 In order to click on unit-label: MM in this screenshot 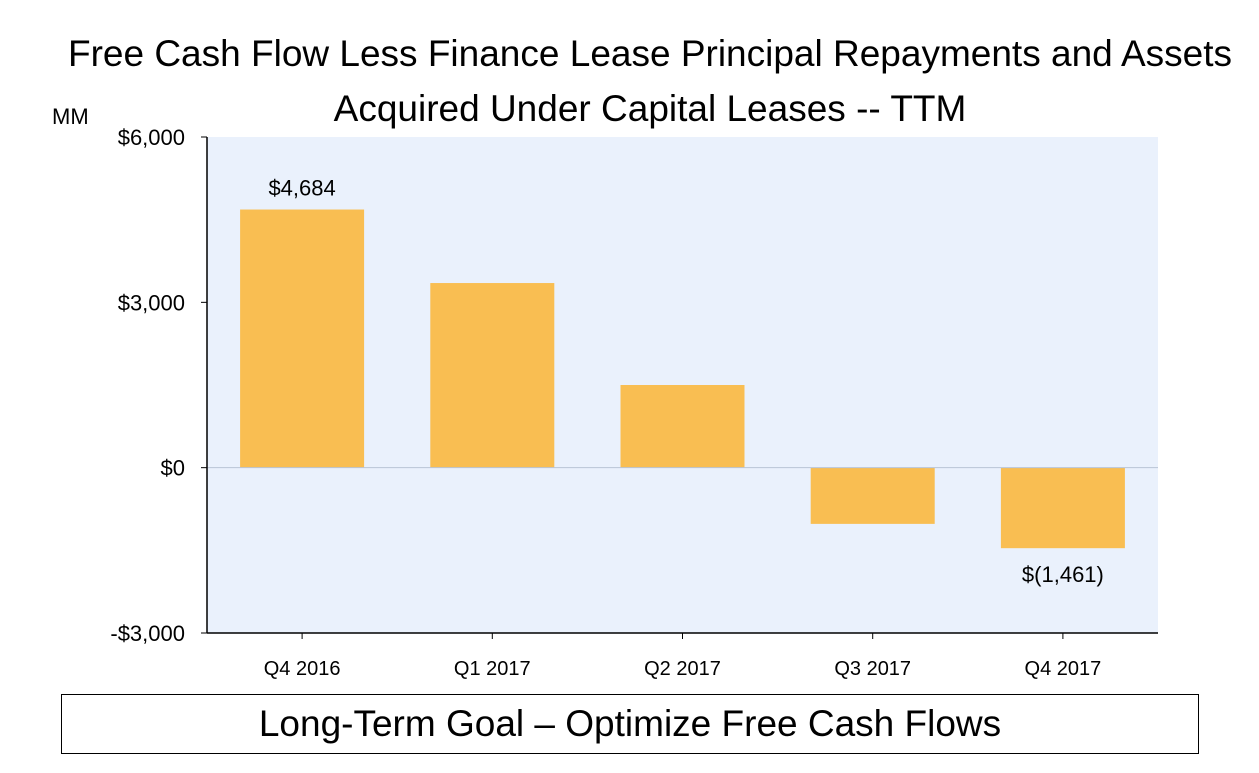, I will do `click(70, 116)`.